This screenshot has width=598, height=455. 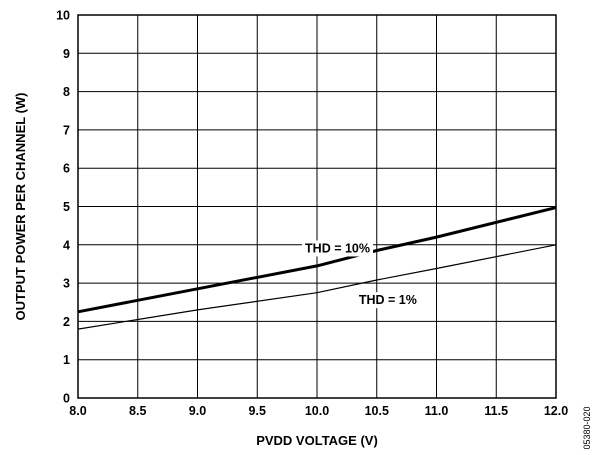 I want to click on x-tick-label: 9.5, so click(x=257, y=411).